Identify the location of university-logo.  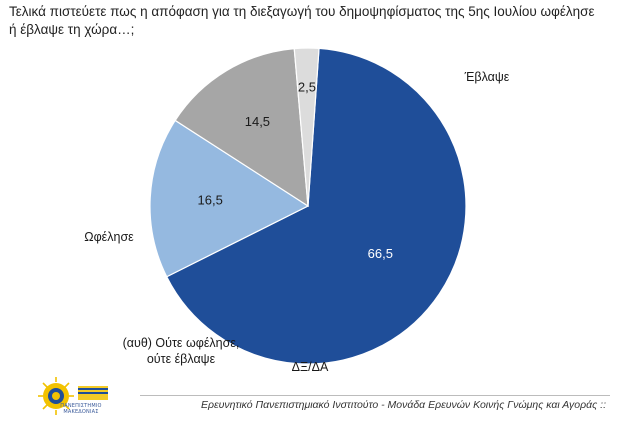
(73, 396).